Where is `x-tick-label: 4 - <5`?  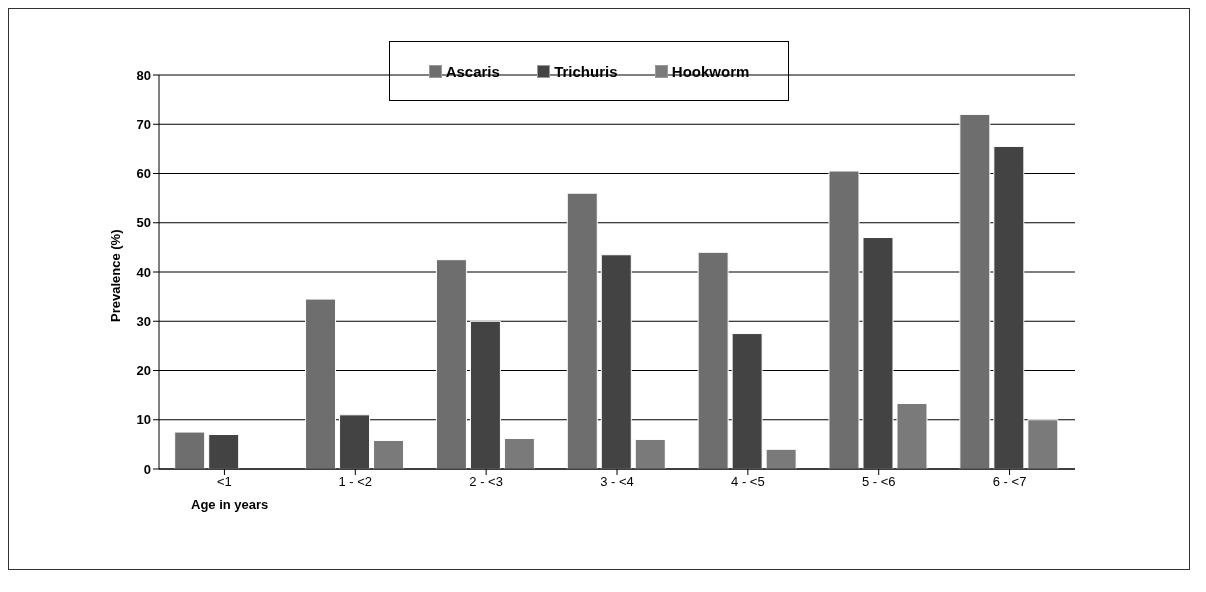 x-tick-label: 4 - <5 is located at coordinates (748, 482).